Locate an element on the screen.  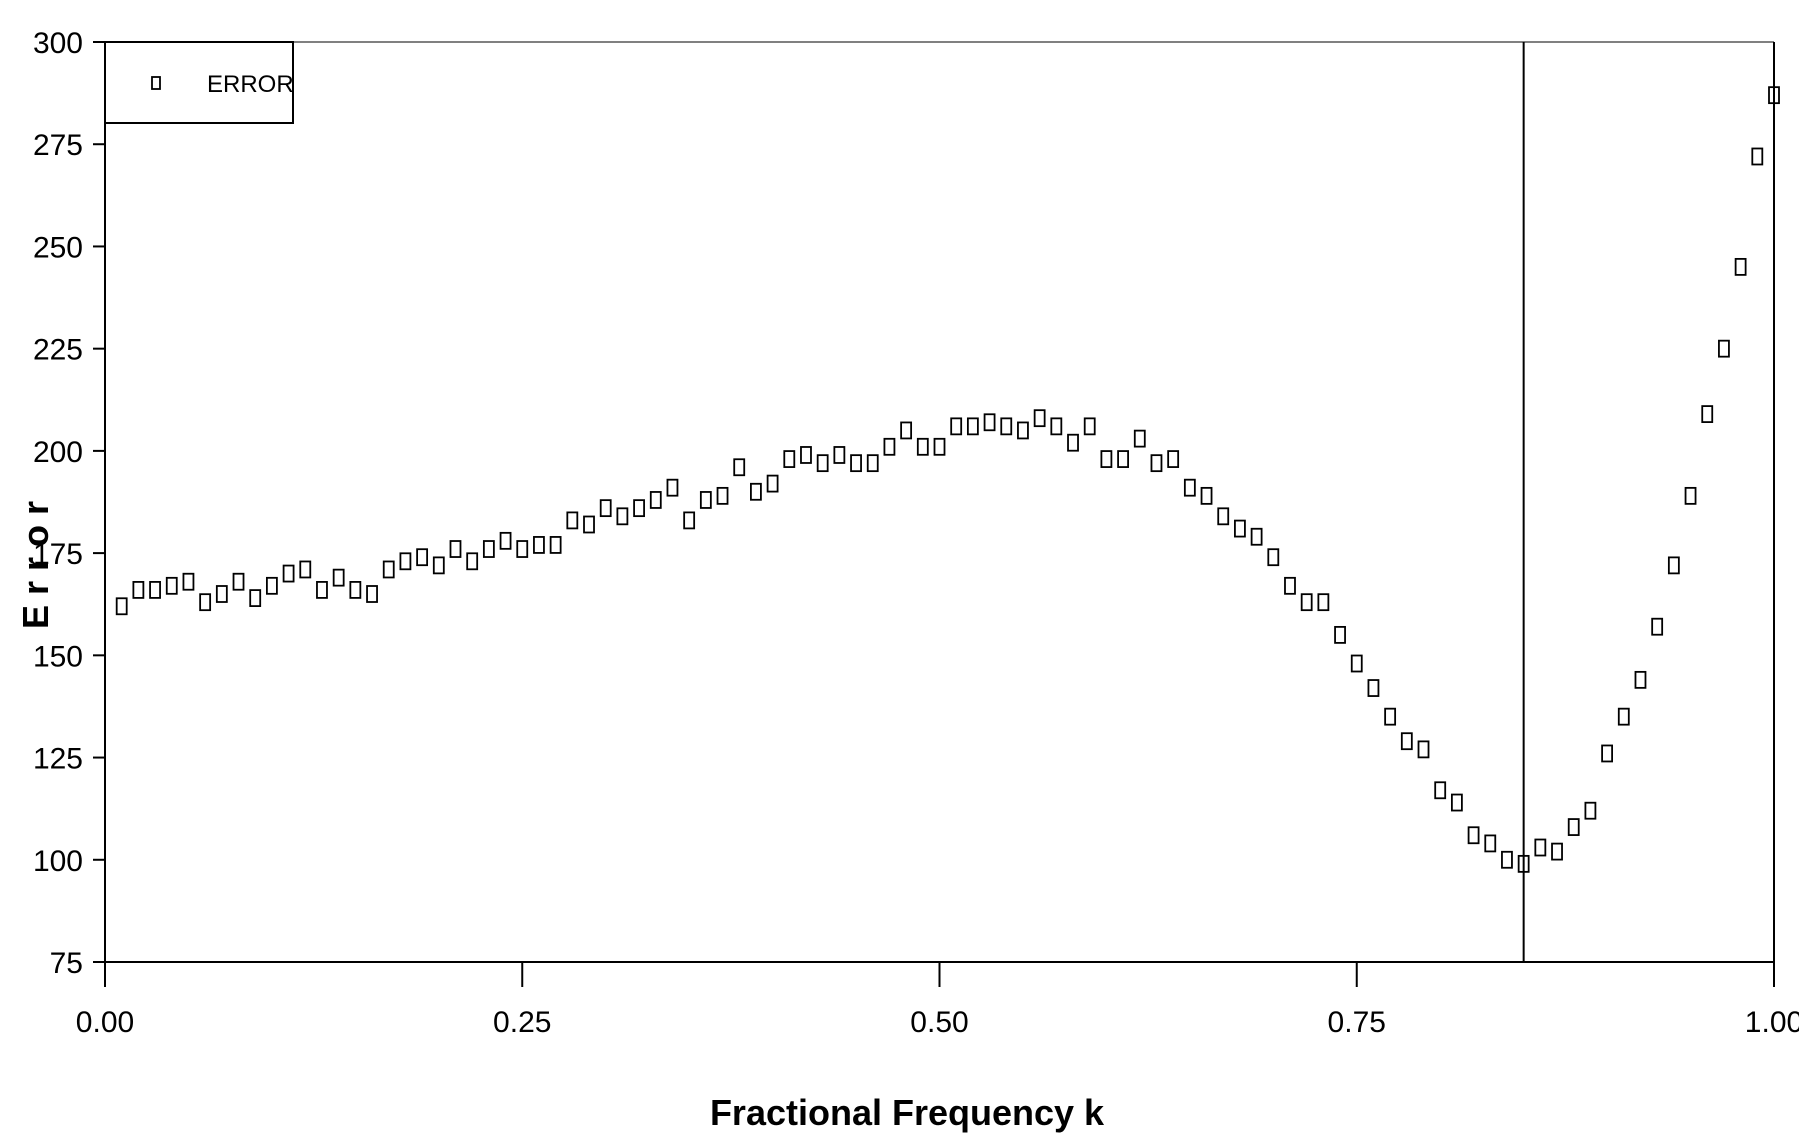
legend-label: ERROR is located at coordinates (250, 84).